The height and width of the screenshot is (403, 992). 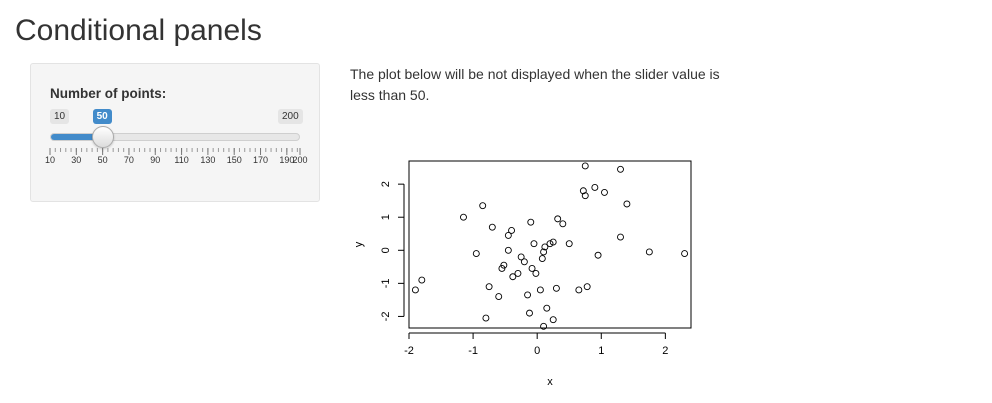 I want to click on slider-grid-label: 10, so click(x=50, y=160).